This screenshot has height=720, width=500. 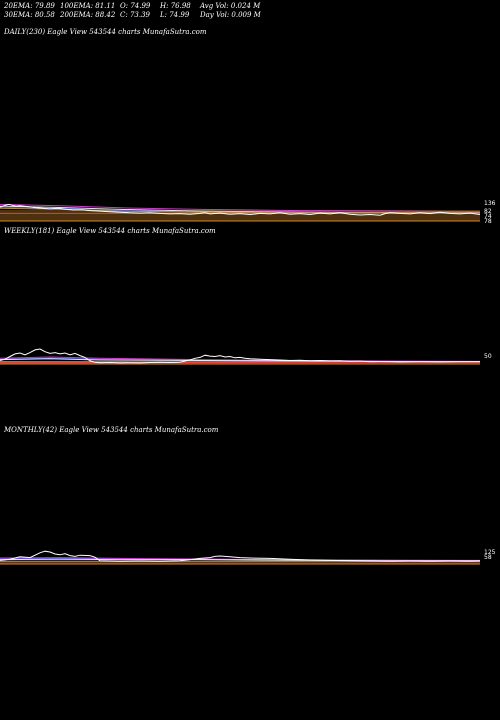 What do you see at coordinates (488, 216) in the screenshot?
I see `daily-tick-label: 74` at bounding box center [488, 216].